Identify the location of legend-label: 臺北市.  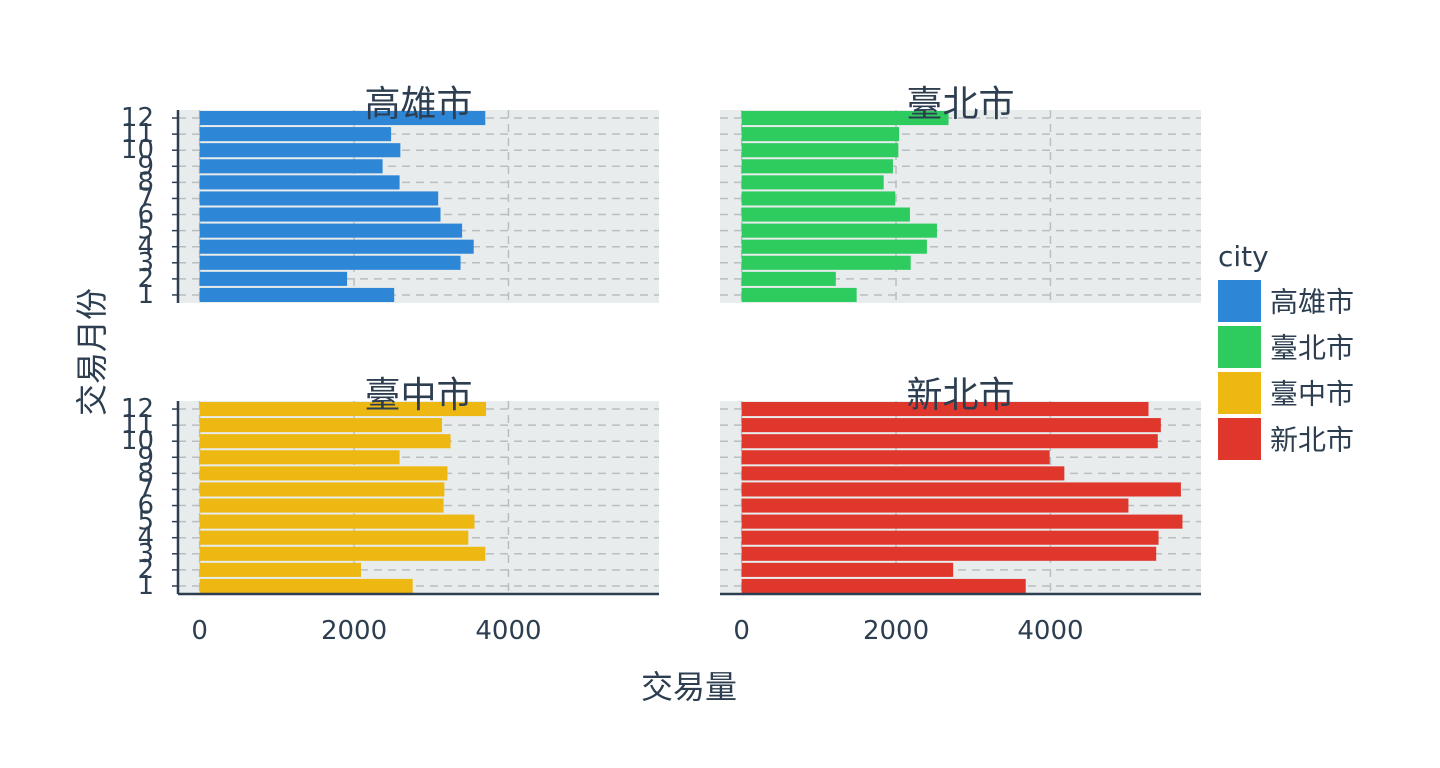
(1312, 348).